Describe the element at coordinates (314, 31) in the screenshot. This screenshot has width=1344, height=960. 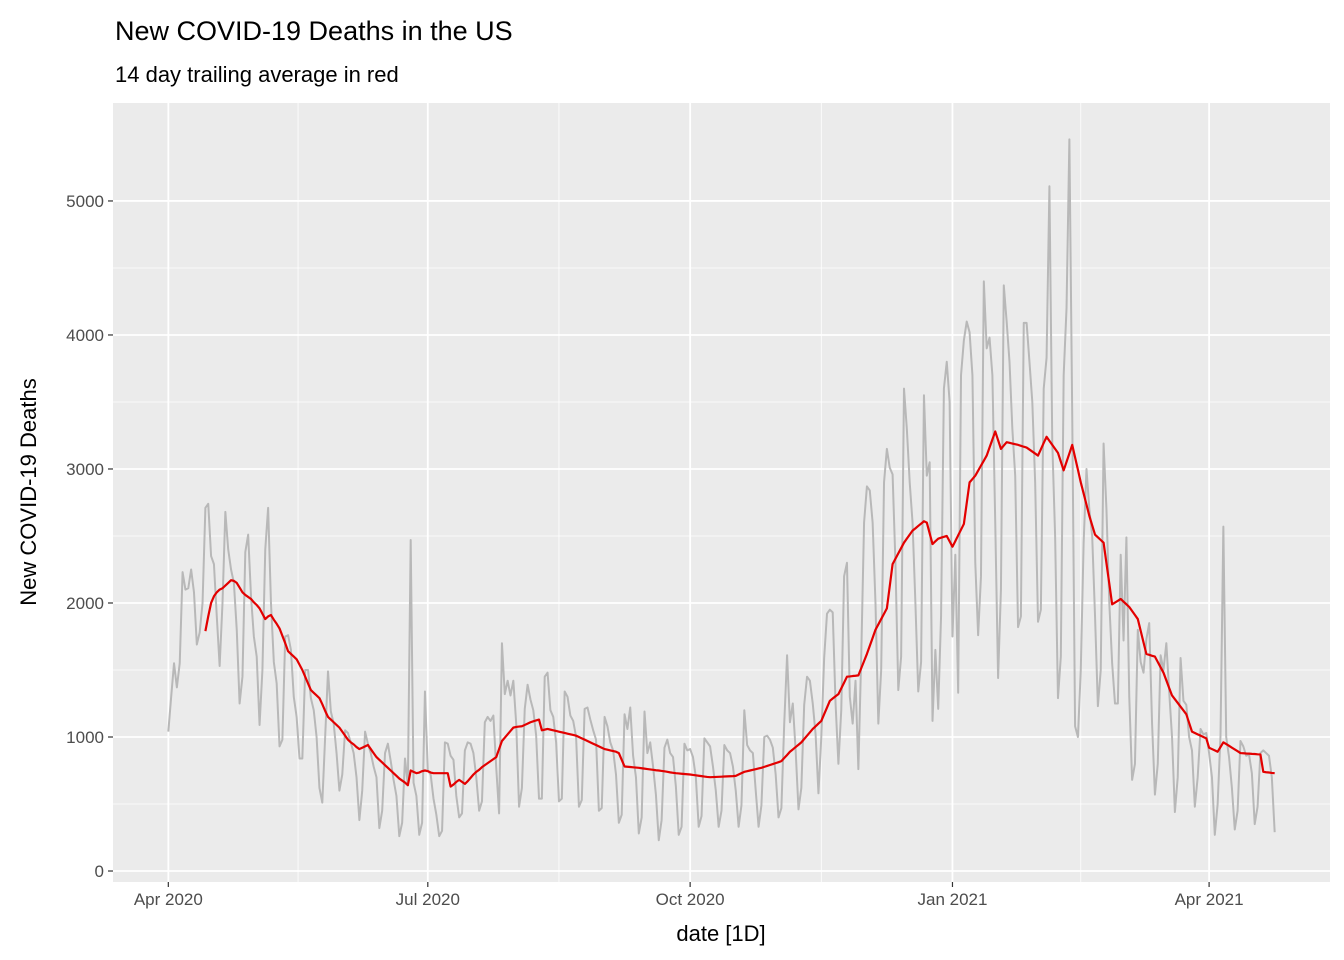
I see `chart-title: New COVID-19 Deaths in the US` at that location.